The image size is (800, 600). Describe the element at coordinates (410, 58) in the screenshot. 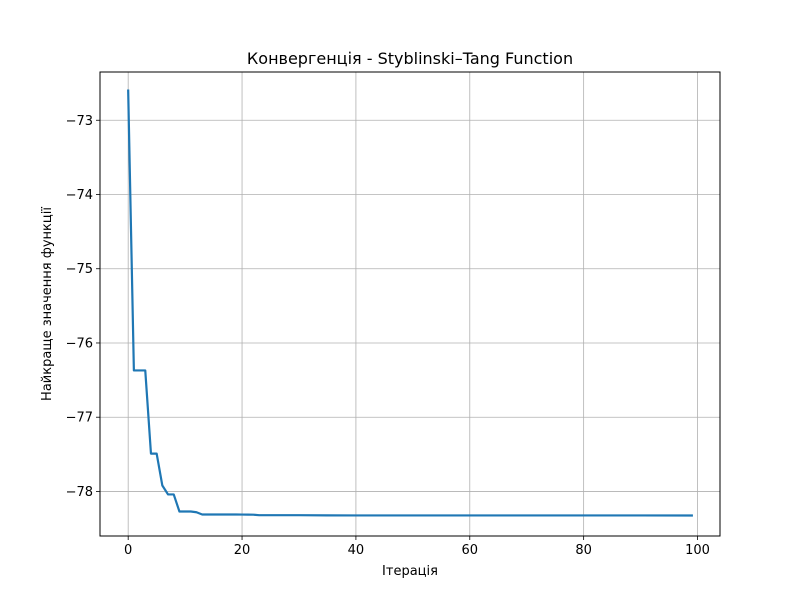

I see `chart-title: Конвергенція - Styblinski–Tang Function` at that location.